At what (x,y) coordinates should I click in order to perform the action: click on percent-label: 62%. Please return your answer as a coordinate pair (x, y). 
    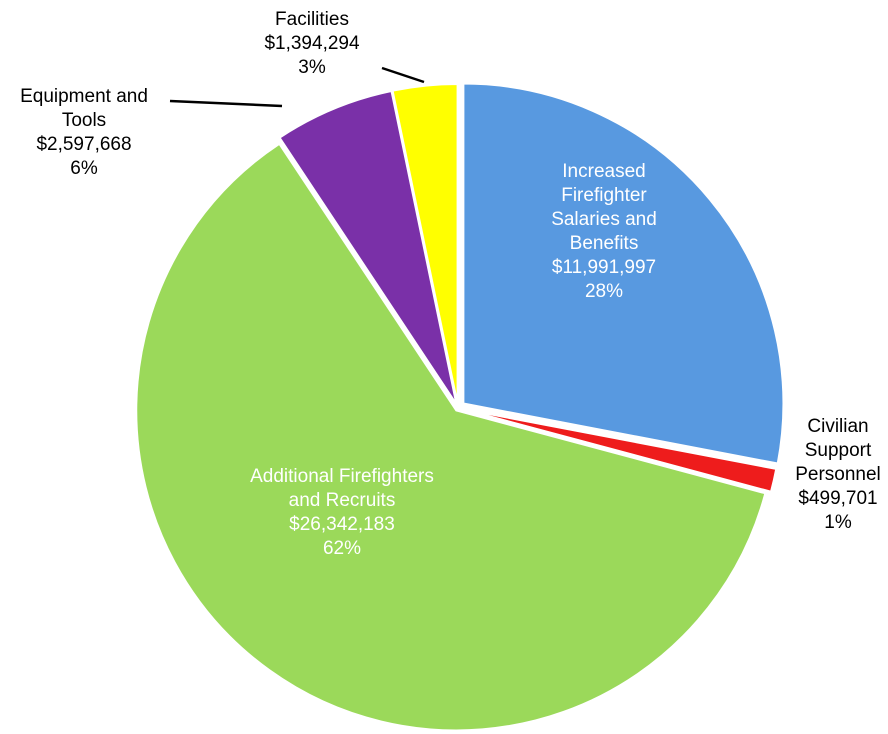
    Looking at the image, I should click on (342, 548).